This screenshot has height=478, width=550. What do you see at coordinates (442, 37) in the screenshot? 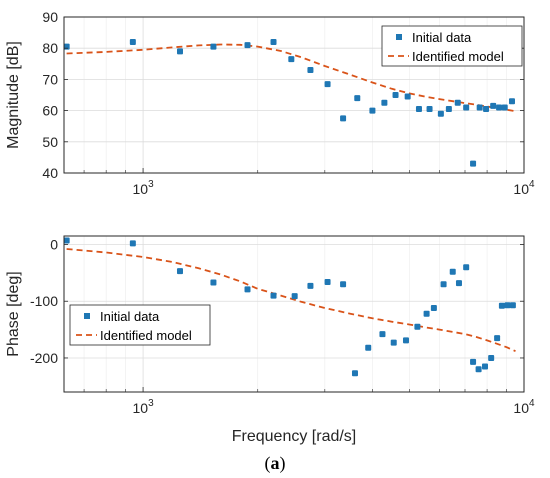
I see `magnitude-legend-data-label: Initial data` at bounding box center [442, 37].